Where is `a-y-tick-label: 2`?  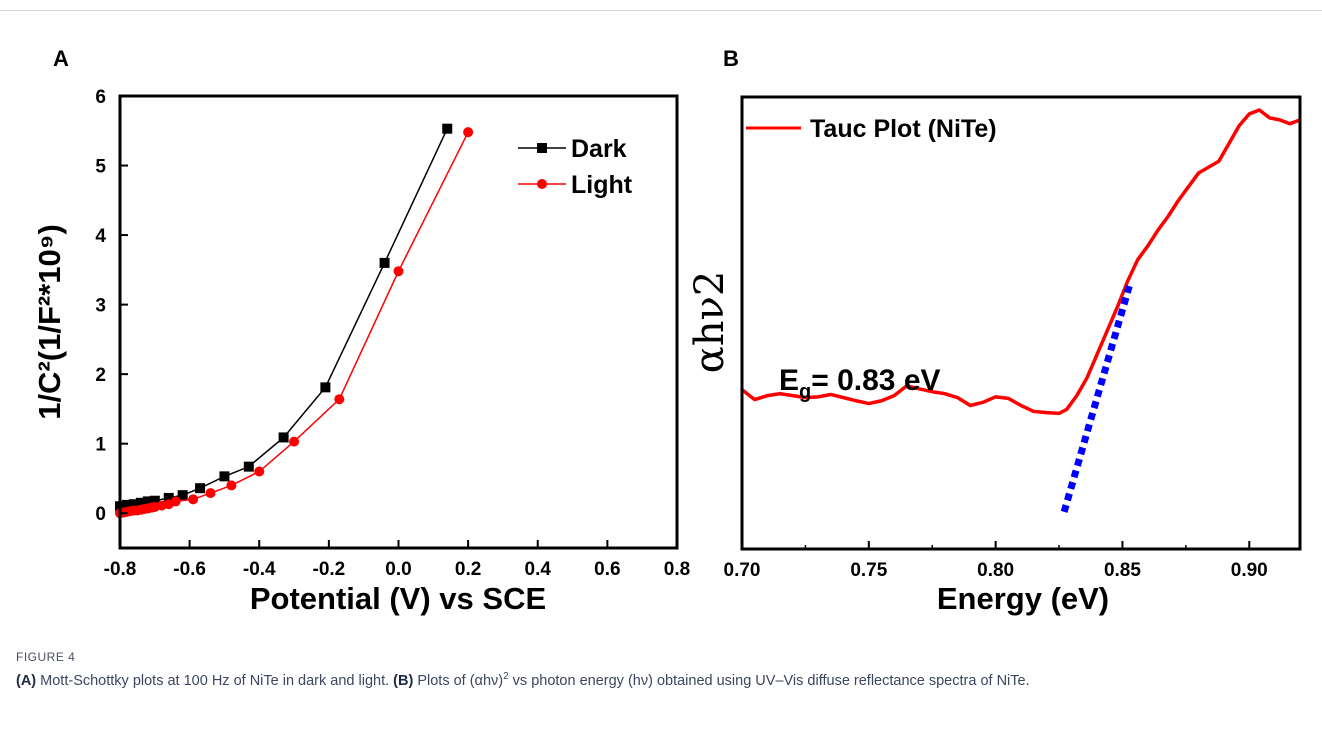 a-y-tick-label: 2 is located at coordinates (100, 375).